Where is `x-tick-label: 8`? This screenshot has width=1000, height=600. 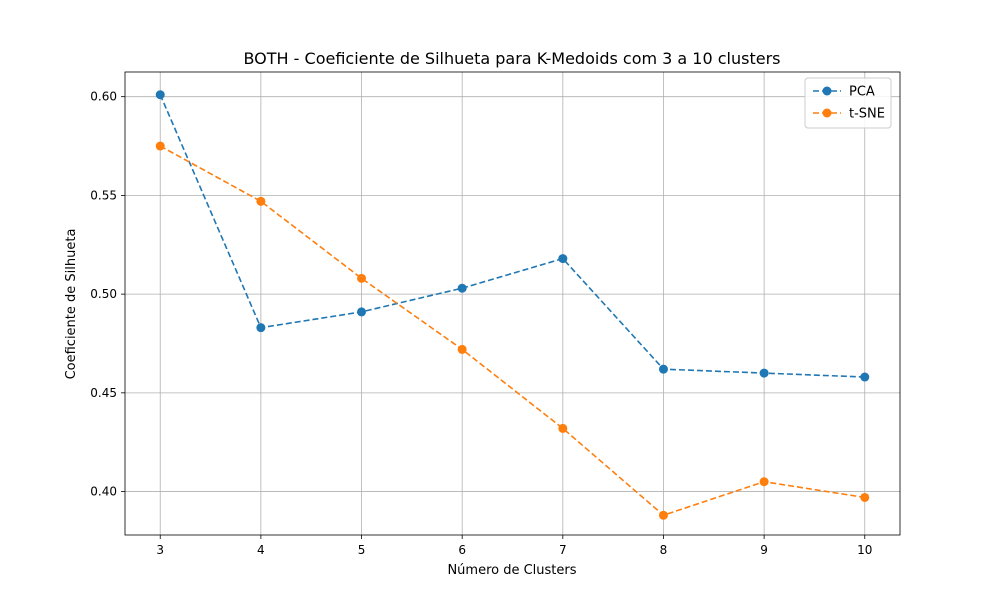
x-tick-label: 8 is located at coordinates (664, 550).